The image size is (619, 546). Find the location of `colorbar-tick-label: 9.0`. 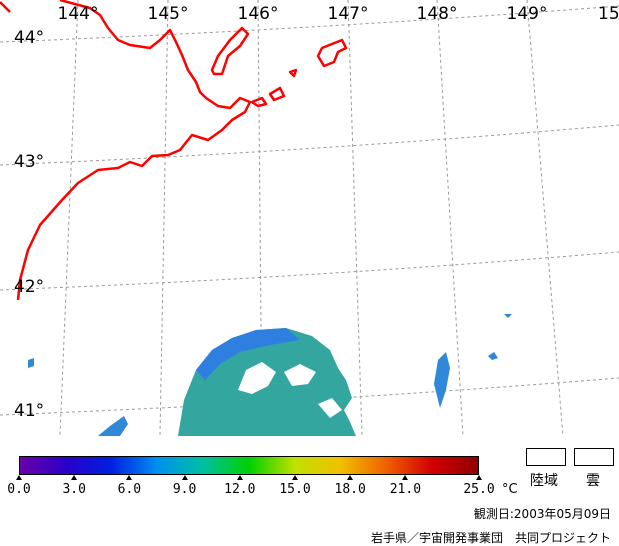

colorbar-tick-label: 9.0 is located at coordinates (184, 489).